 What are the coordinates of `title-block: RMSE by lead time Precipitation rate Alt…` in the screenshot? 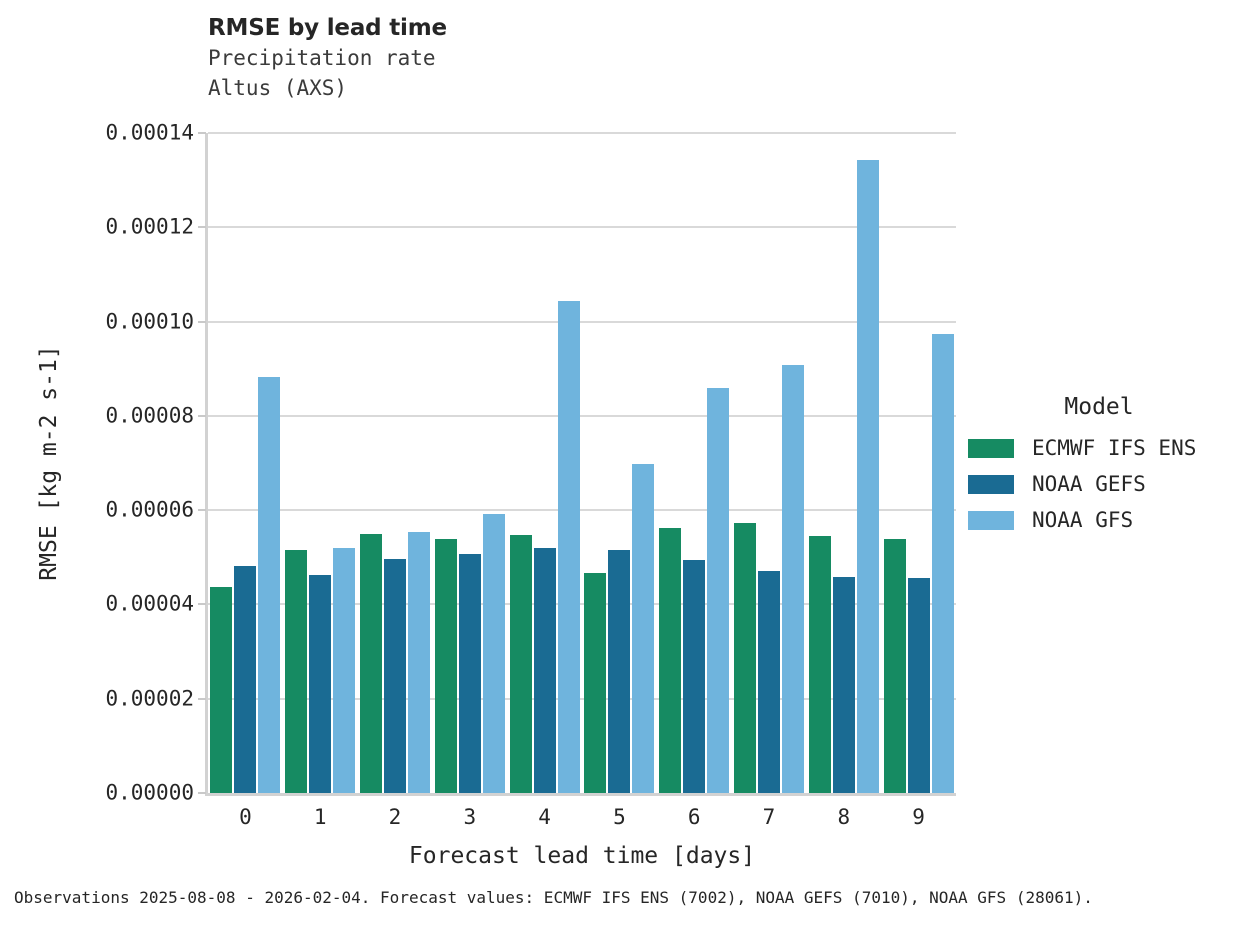 It's located at (558, 58).